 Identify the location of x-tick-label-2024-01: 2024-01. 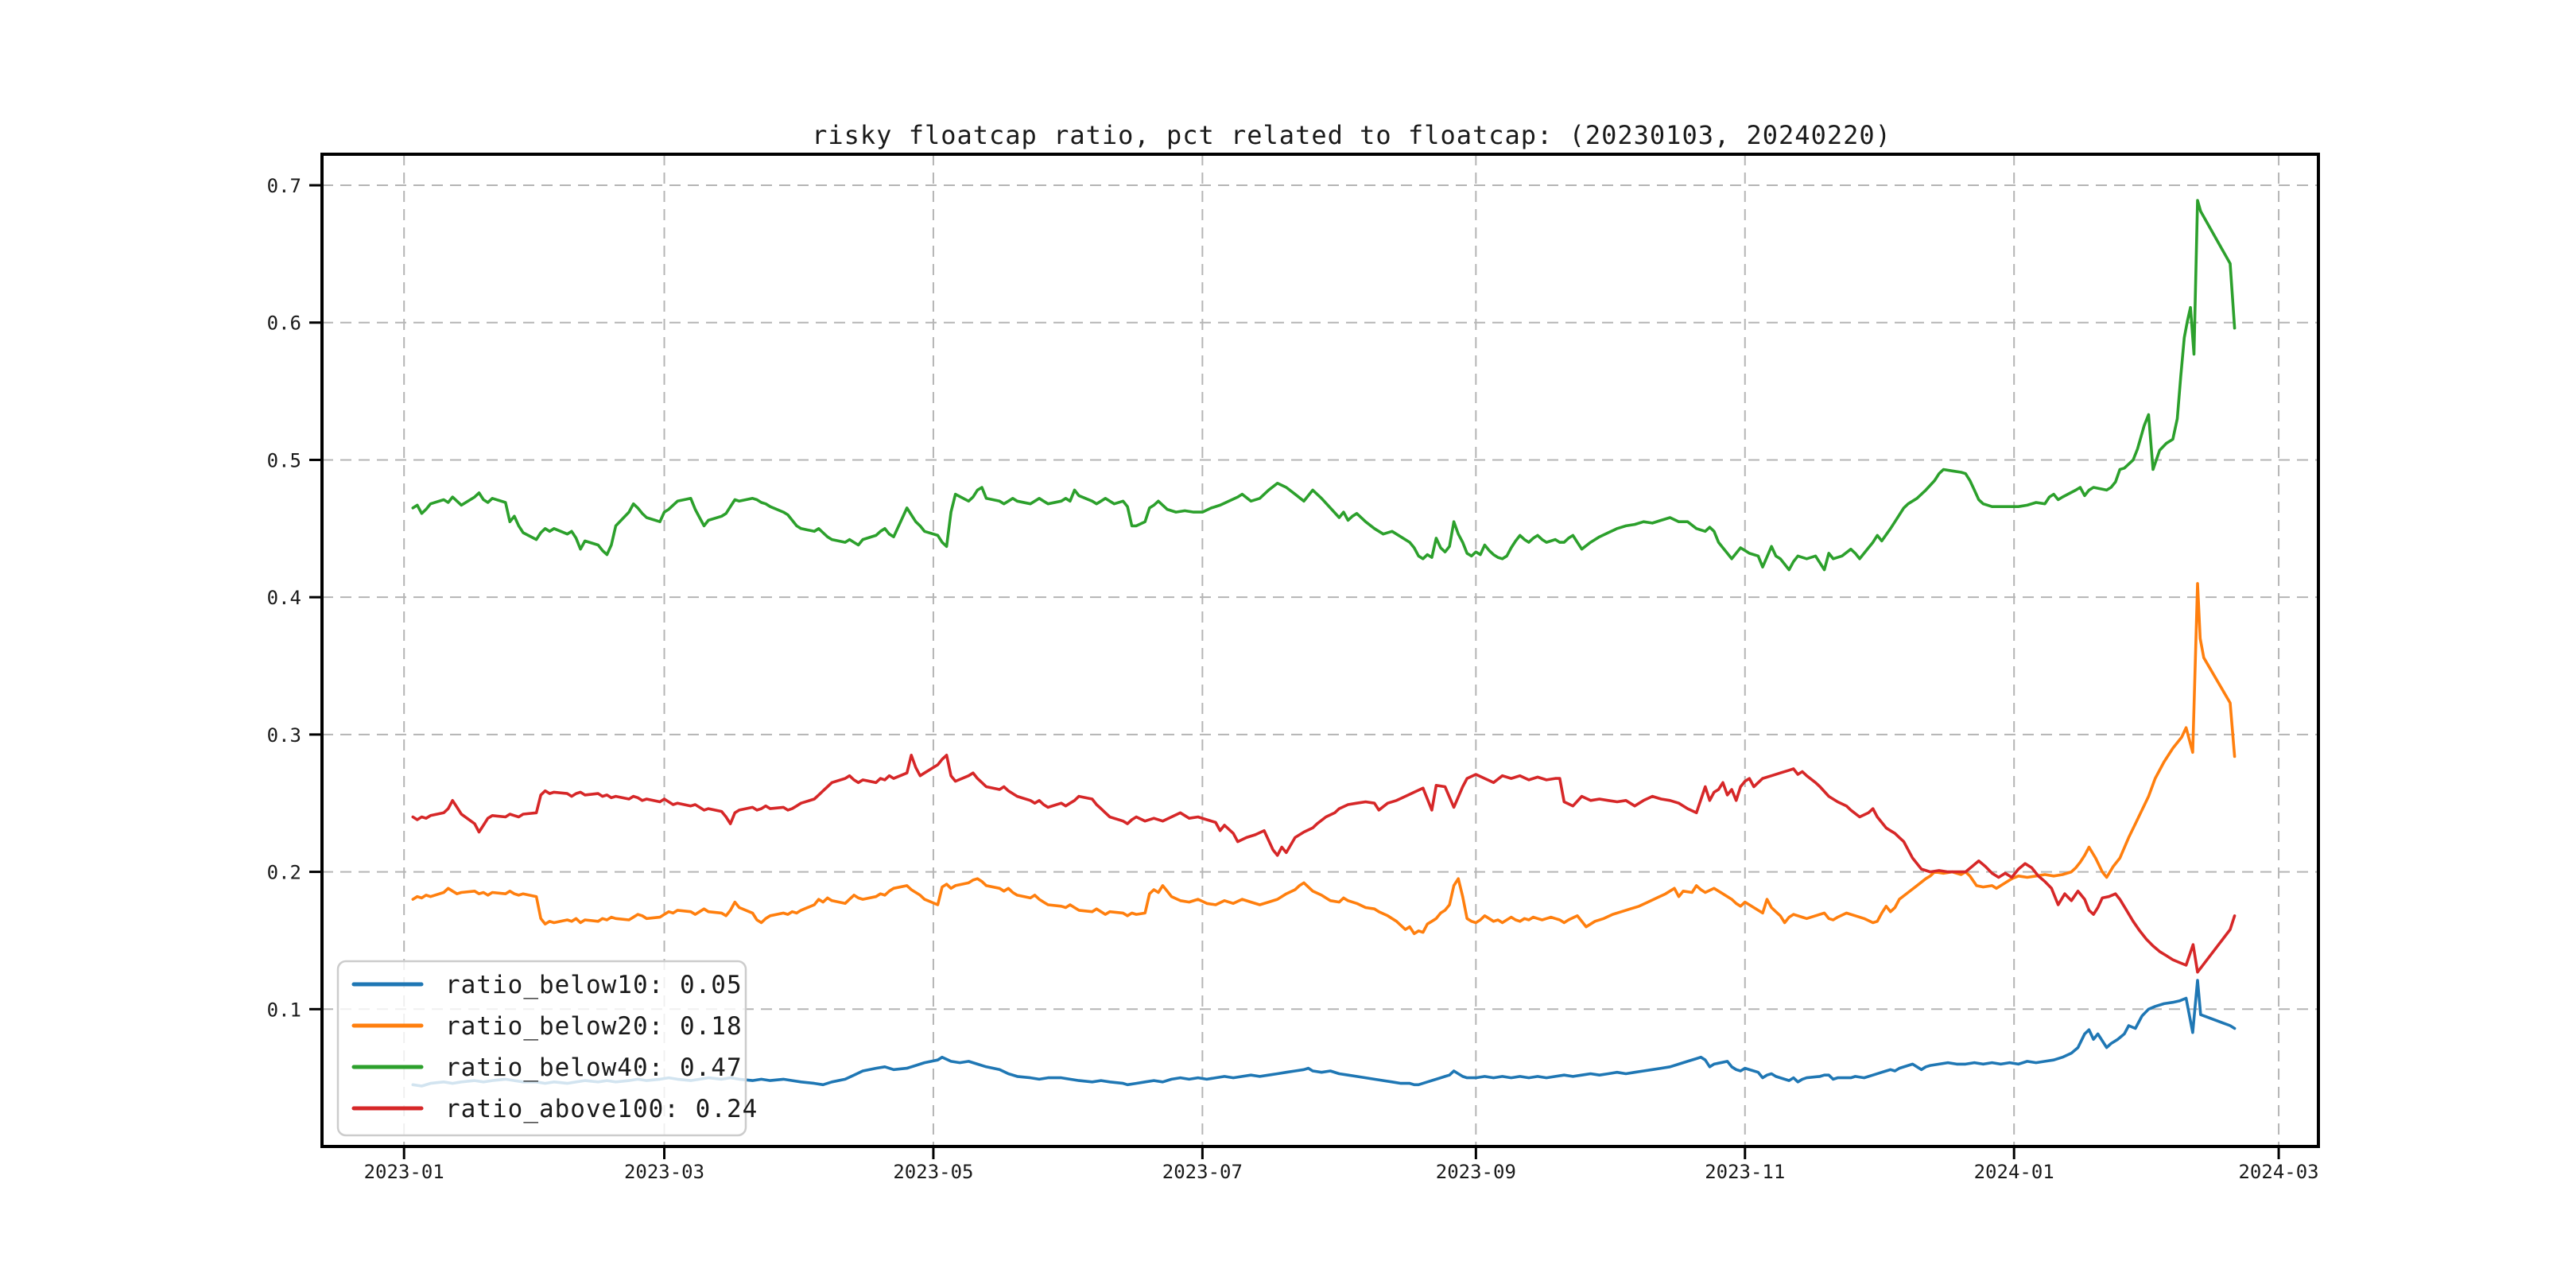
(2014, 1172).